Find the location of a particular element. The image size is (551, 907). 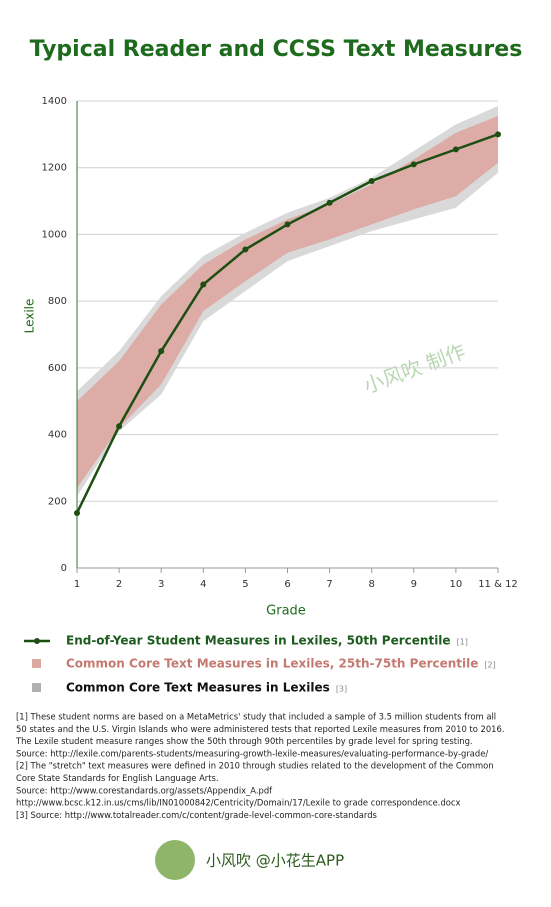

y-tick-label: 200 is located at coordinates (57, 501).